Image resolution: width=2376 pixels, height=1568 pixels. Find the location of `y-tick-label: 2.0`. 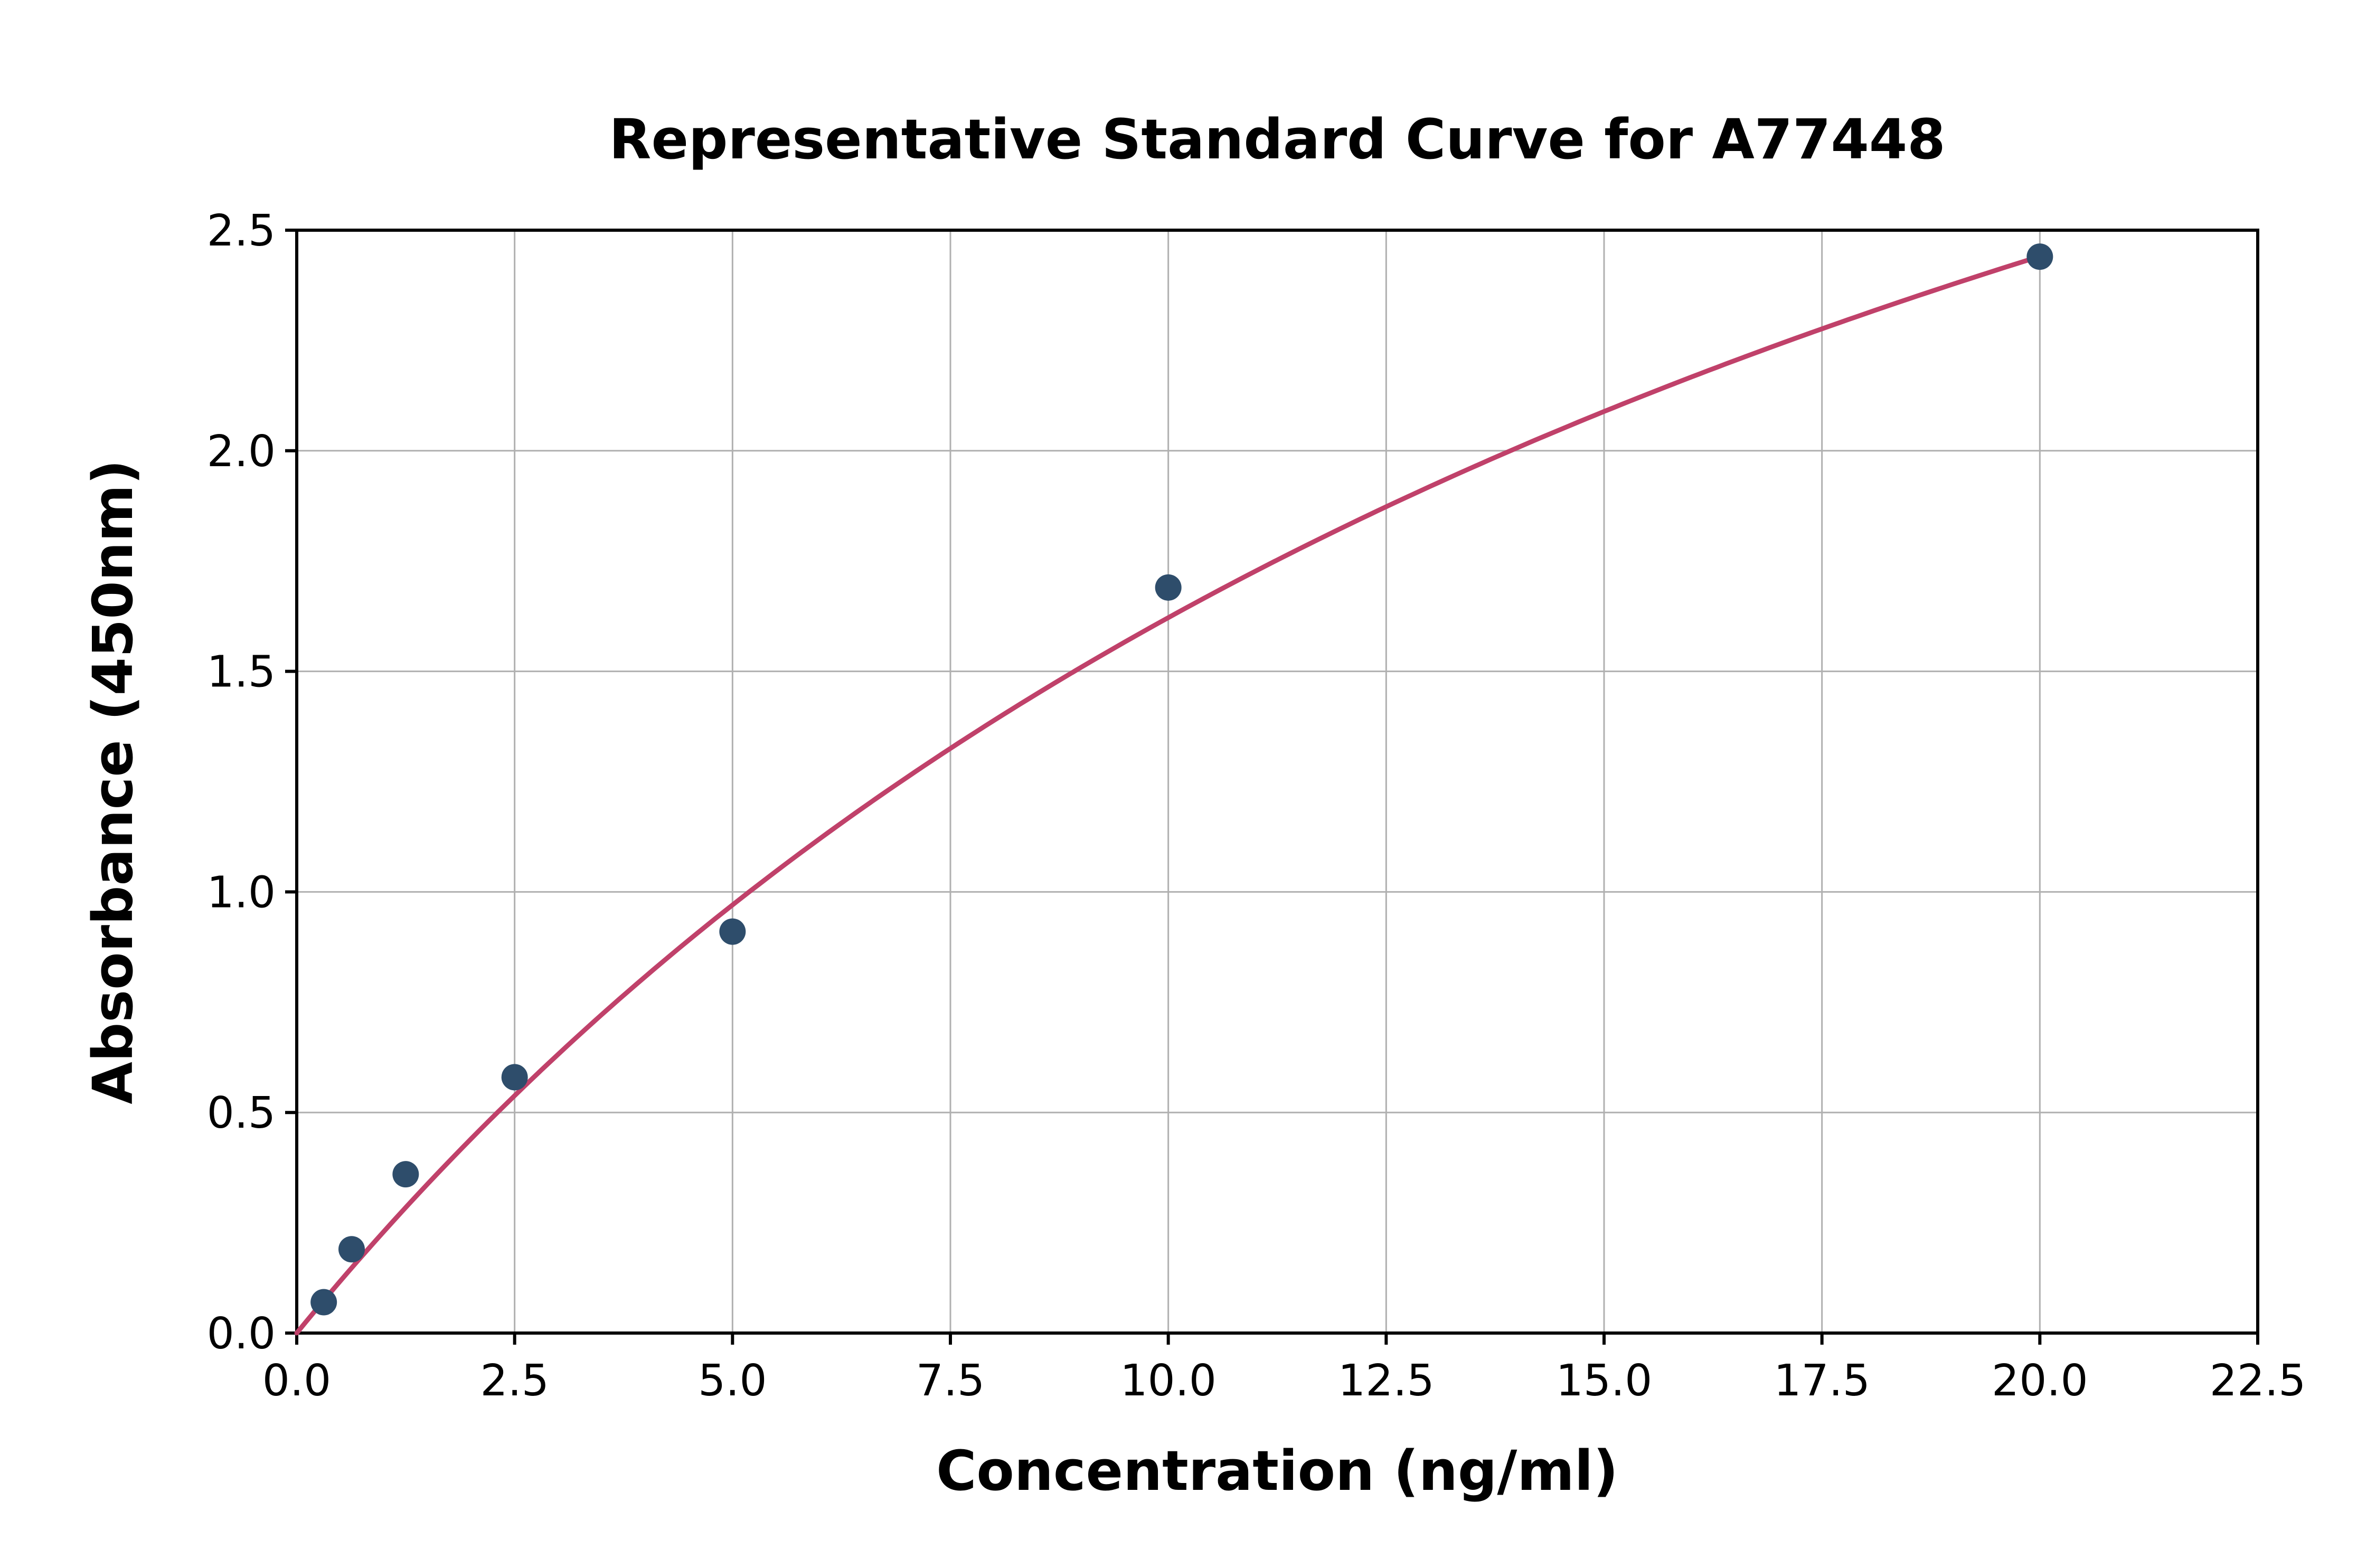

y-tick-label: 2.0 is located at coordinates (242, 452).